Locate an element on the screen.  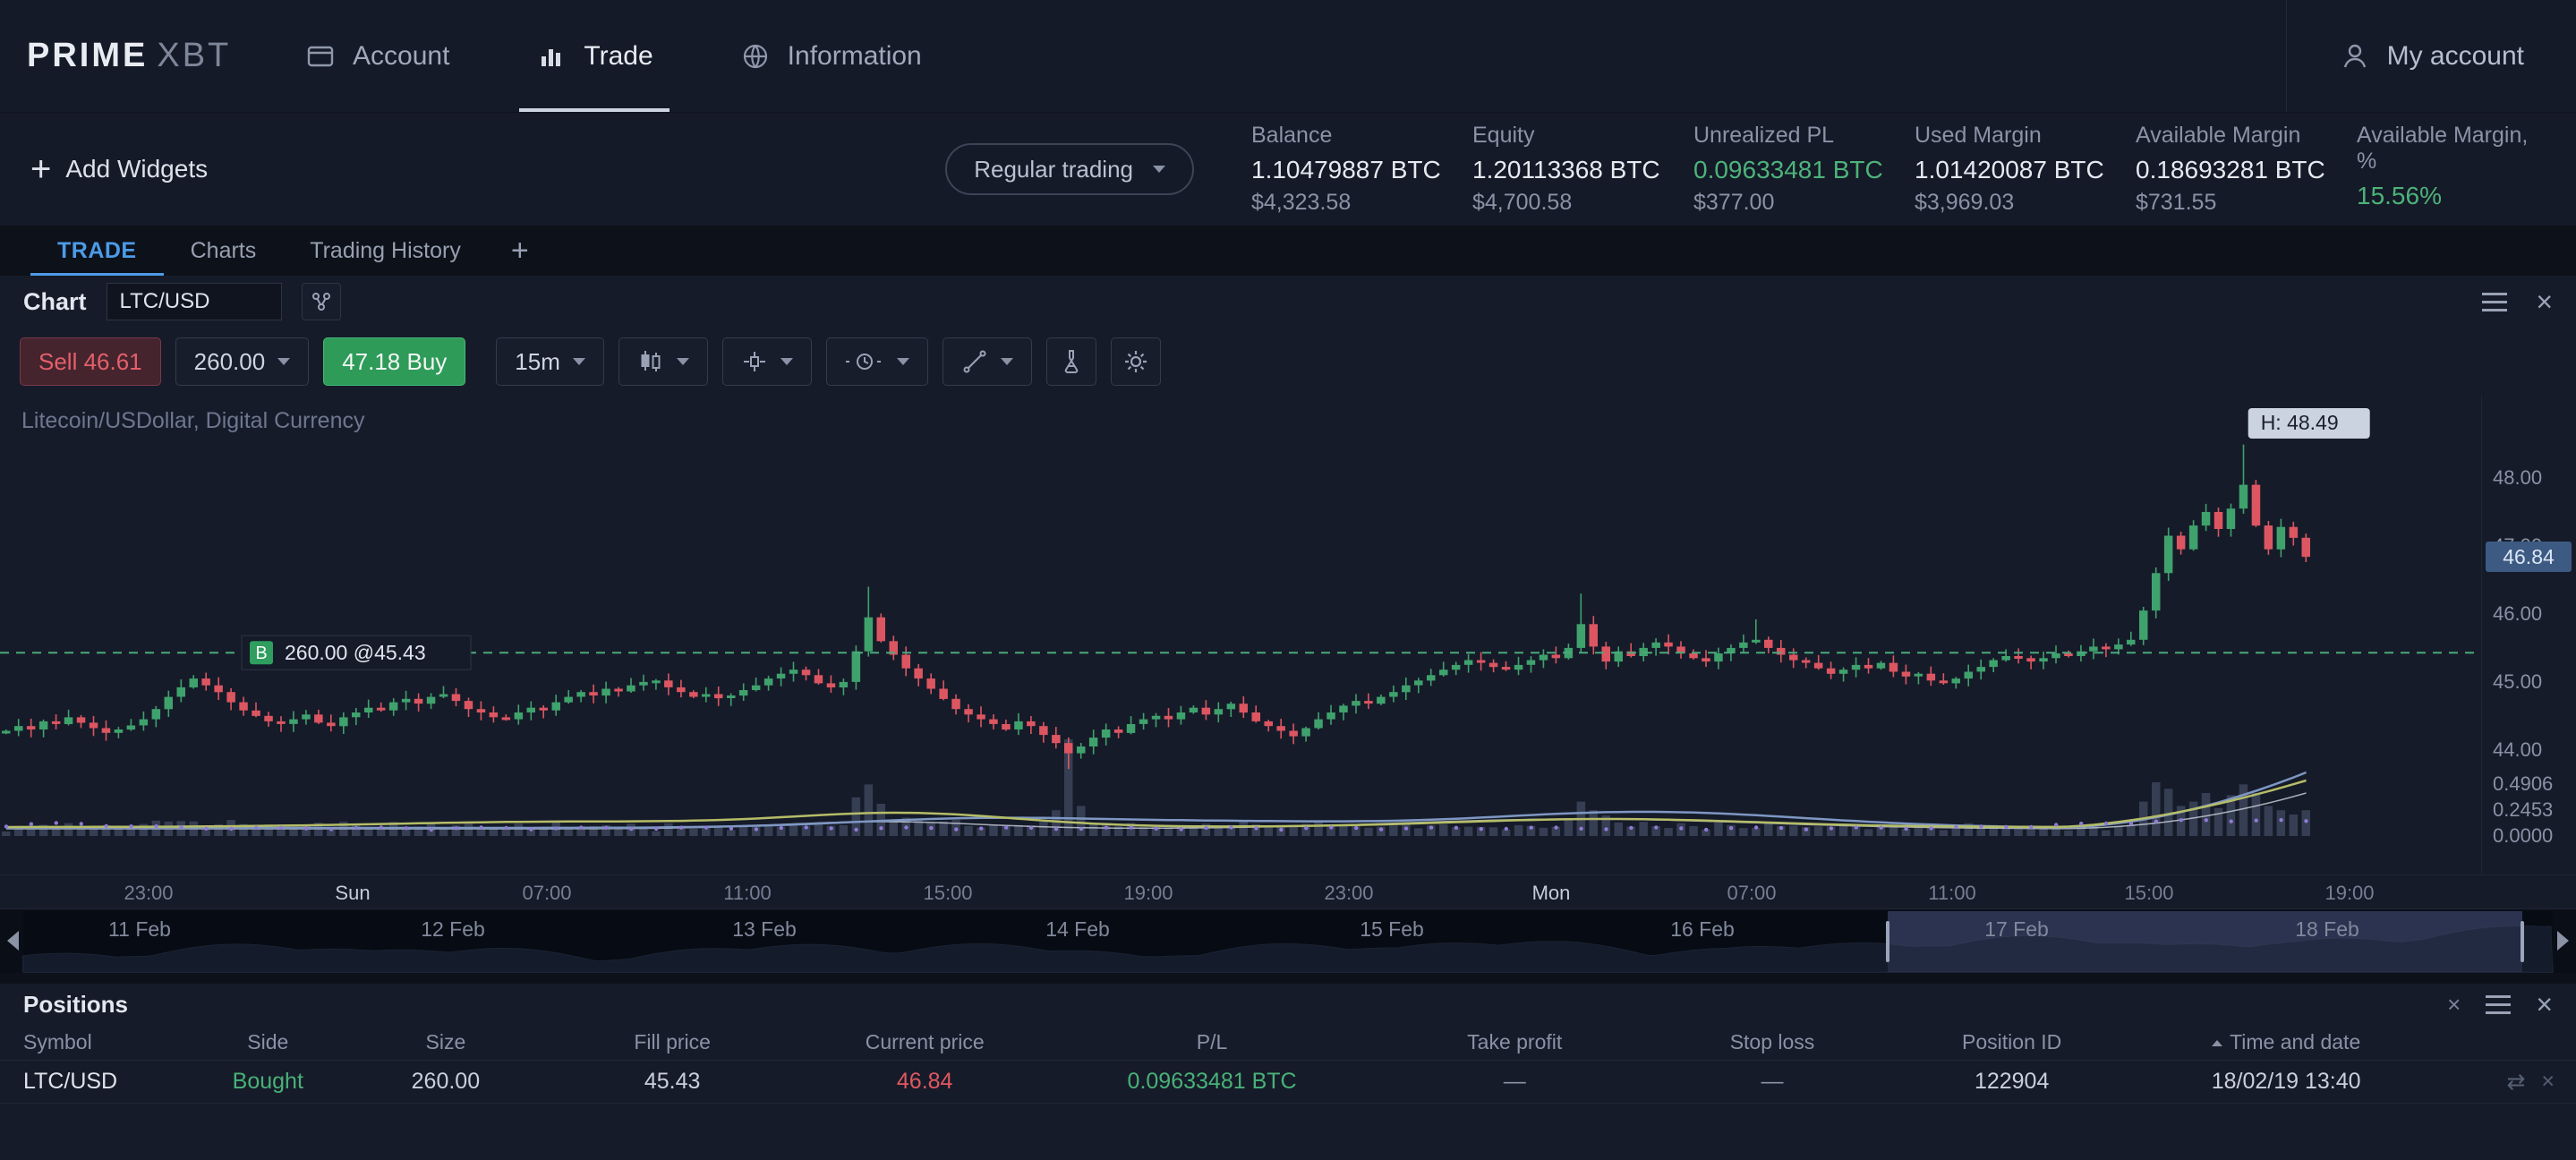
scroll-left-arrow is located at coordinates (13, 941).